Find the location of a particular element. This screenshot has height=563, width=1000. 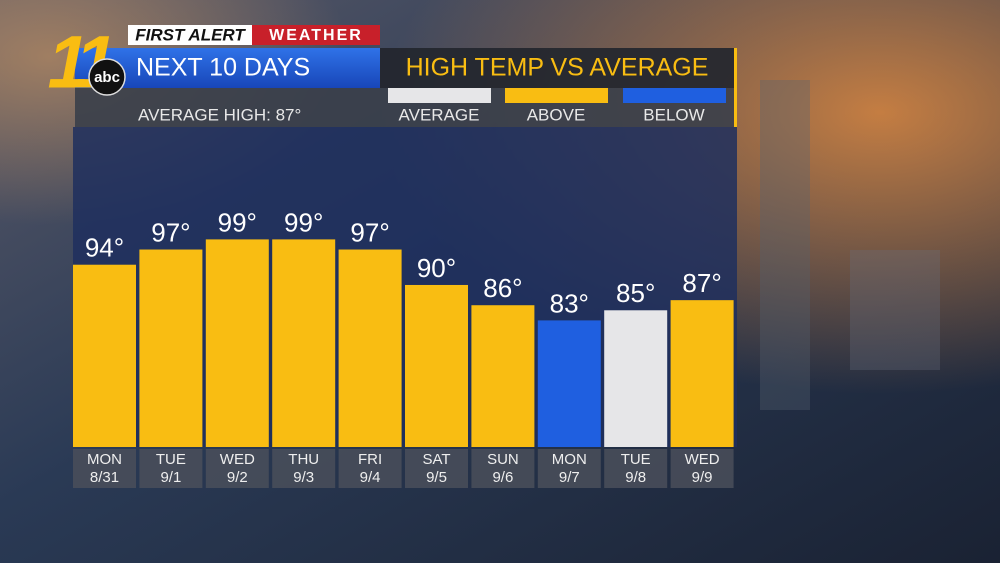

x-tick-label: THU is located at coordinates (303, 459).